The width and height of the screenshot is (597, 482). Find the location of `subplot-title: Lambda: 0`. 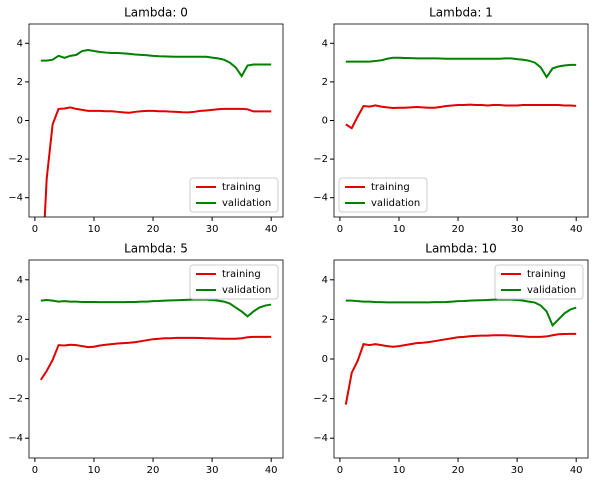

subplot-title: Lambda: 0 is located at coordinates (156, 13).